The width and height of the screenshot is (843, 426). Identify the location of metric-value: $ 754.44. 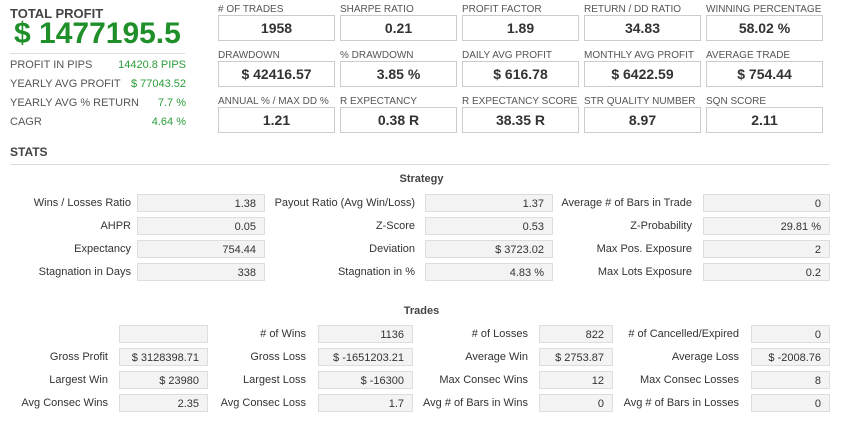
(764, 74).